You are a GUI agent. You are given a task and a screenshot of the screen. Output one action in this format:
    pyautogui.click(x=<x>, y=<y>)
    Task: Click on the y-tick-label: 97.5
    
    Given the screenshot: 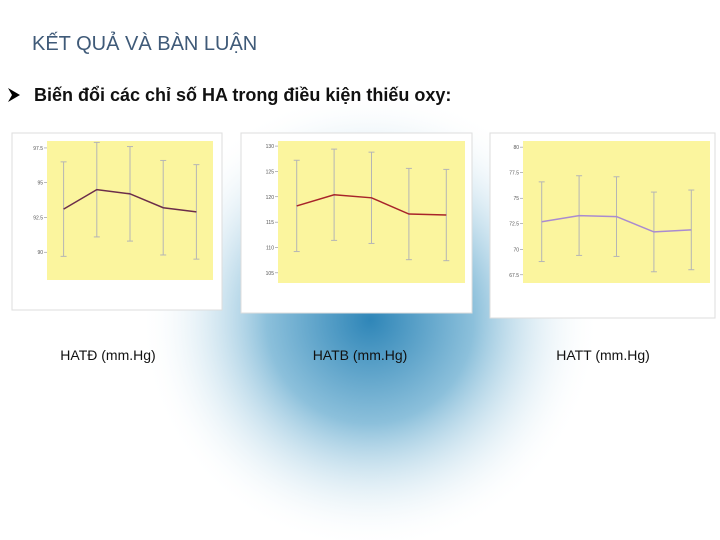 What is the action you would take?
    pyautogui.click(x=38, y=149)
    